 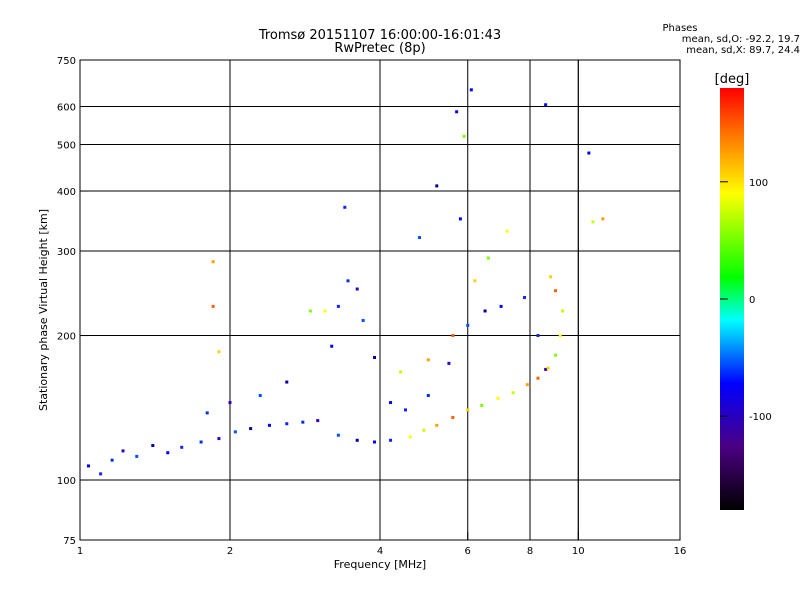 I want to click on y-tick-label: 750, so click(x=66, y=61).